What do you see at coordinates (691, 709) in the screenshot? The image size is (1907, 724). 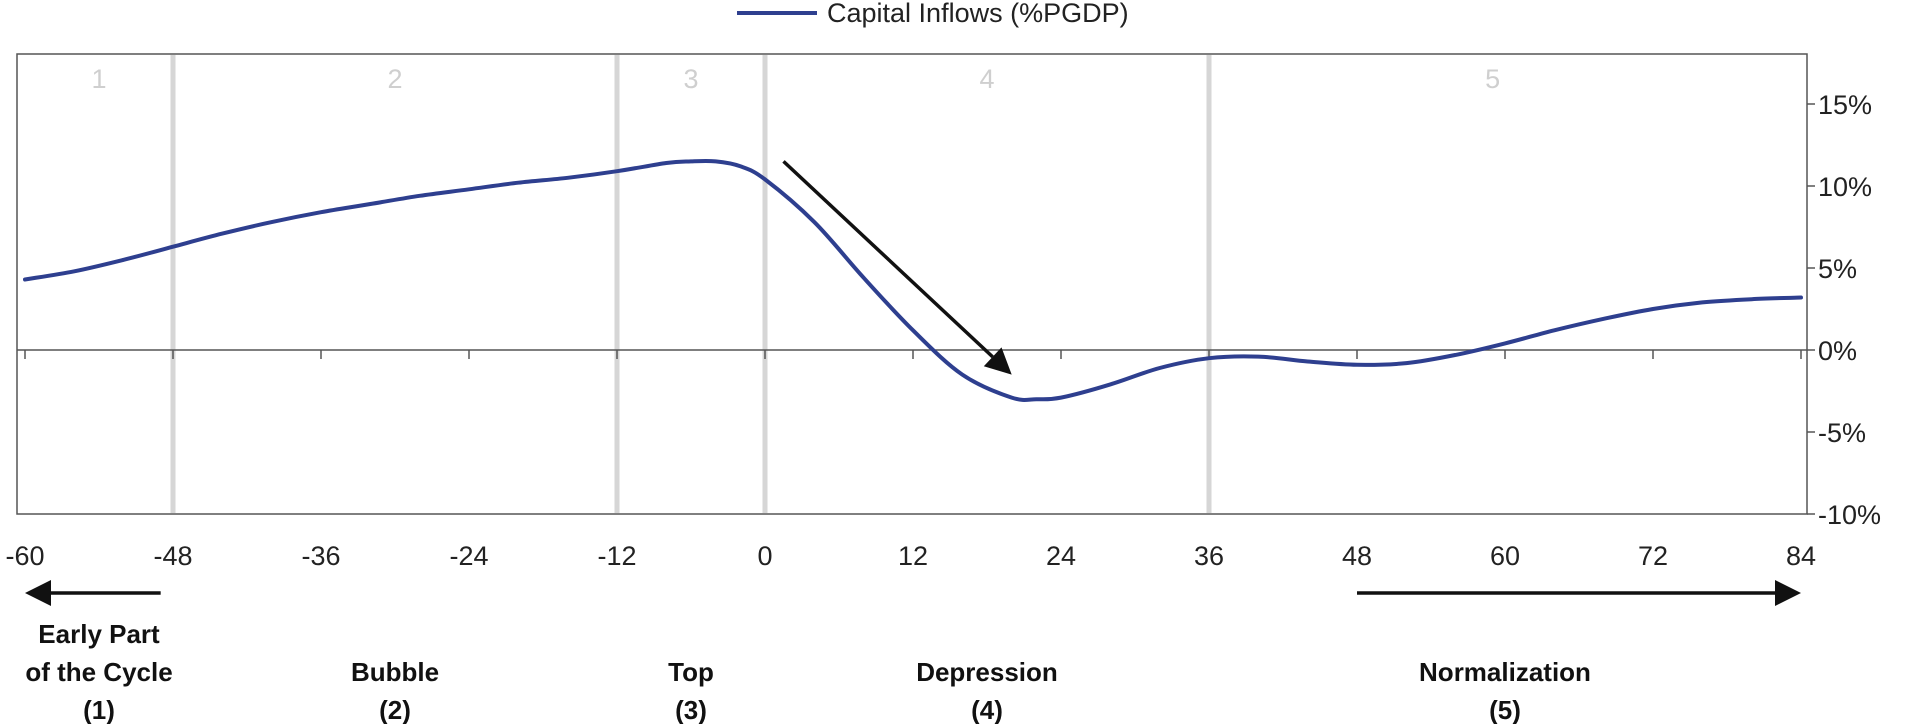 I see `phase-label-line: (3)` at bounding box center [691, 709].